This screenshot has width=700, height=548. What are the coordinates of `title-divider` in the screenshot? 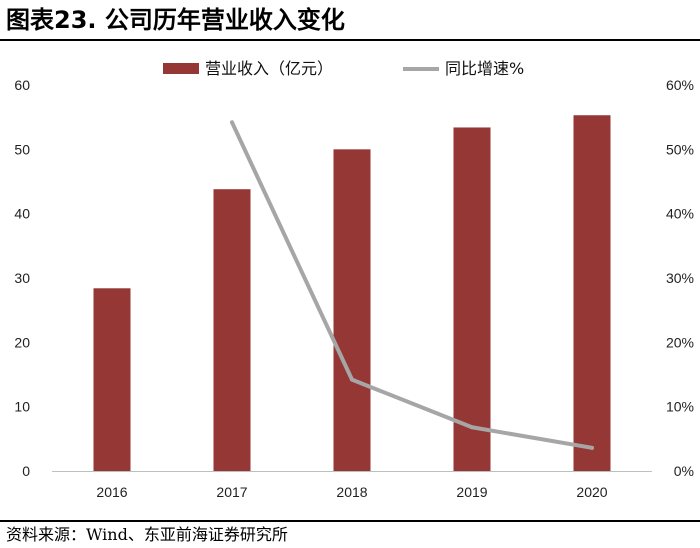 It's located at (350, 40).